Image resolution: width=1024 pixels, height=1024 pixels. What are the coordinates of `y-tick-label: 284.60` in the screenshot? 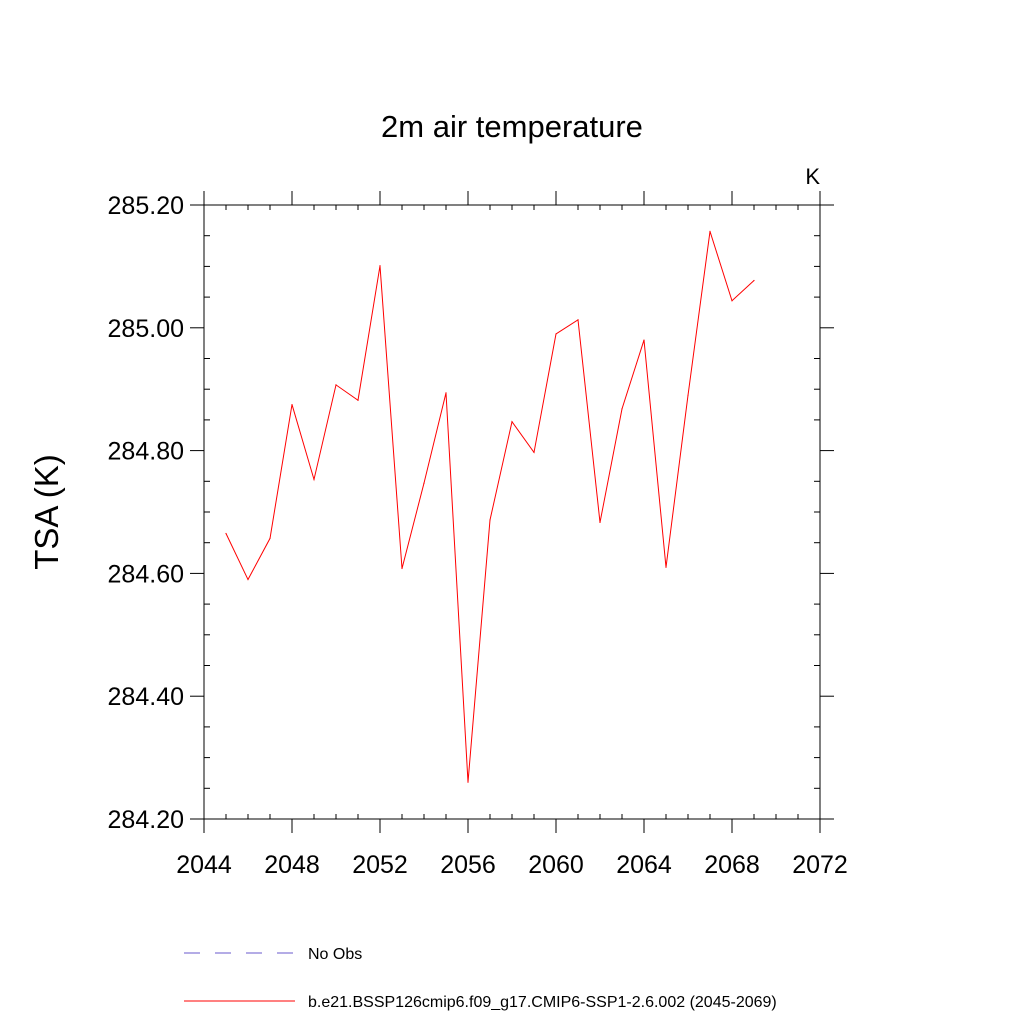 It's located at (146, 574).